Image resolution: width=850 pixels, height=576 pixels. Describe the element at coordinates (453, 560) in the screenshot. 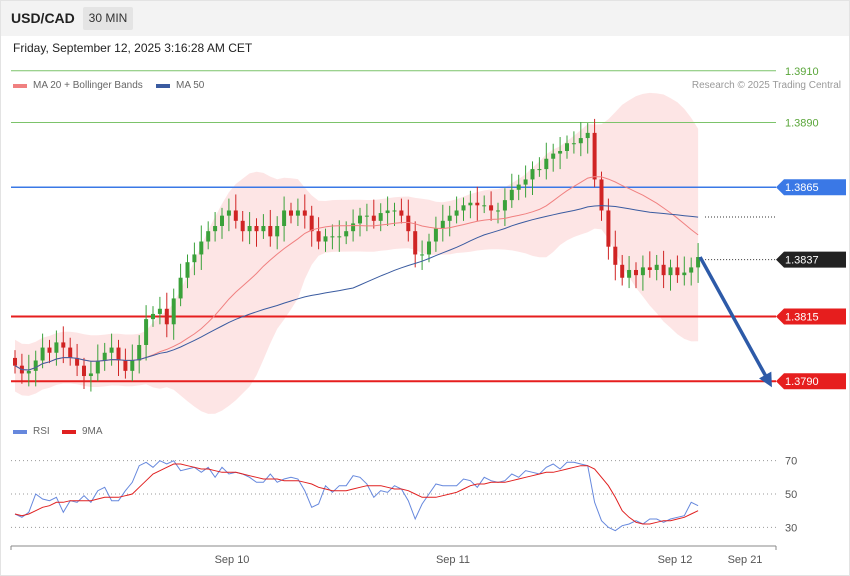

I see `x-tick-label-1: Sep 11` at that location.